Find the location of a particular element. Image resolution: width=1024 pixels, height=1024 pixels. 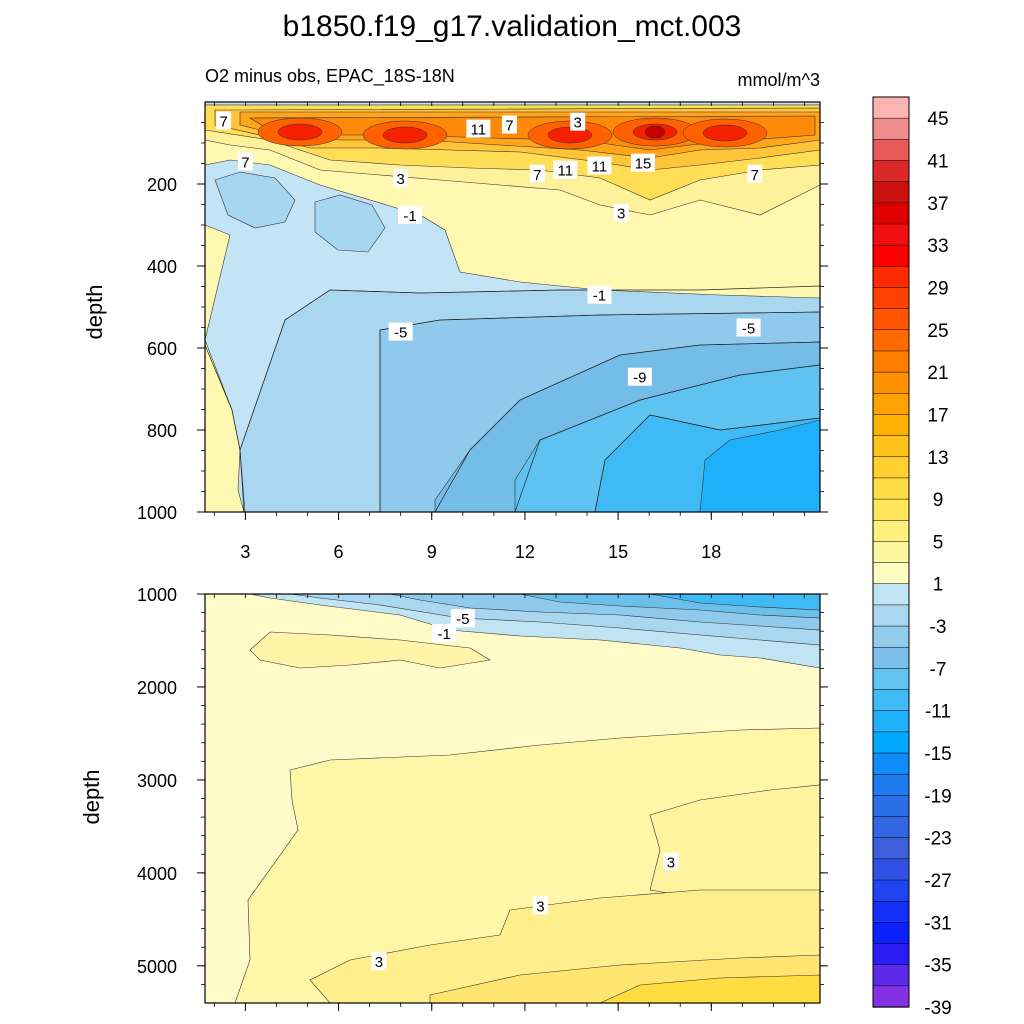

top-contour-label-16: -9 is located at coordinates (639, 378).